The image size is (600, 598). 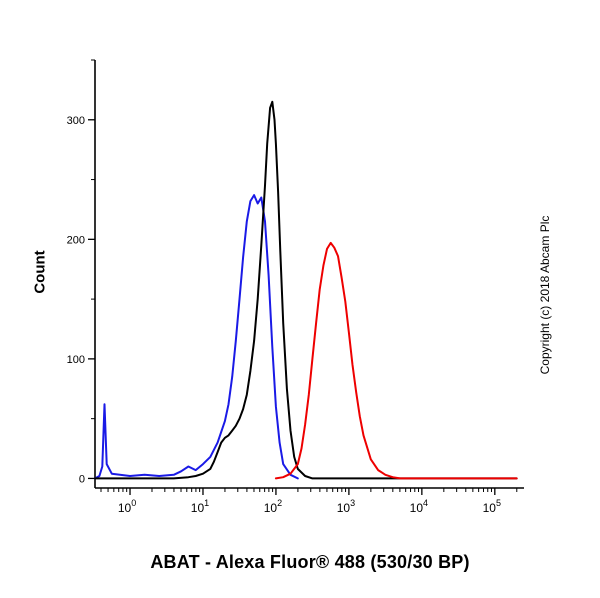 What do you see at coordinates (492, 506) in the screenshot?
I see `x-tick-label: 10⁵` at bounding box center [492, 506].